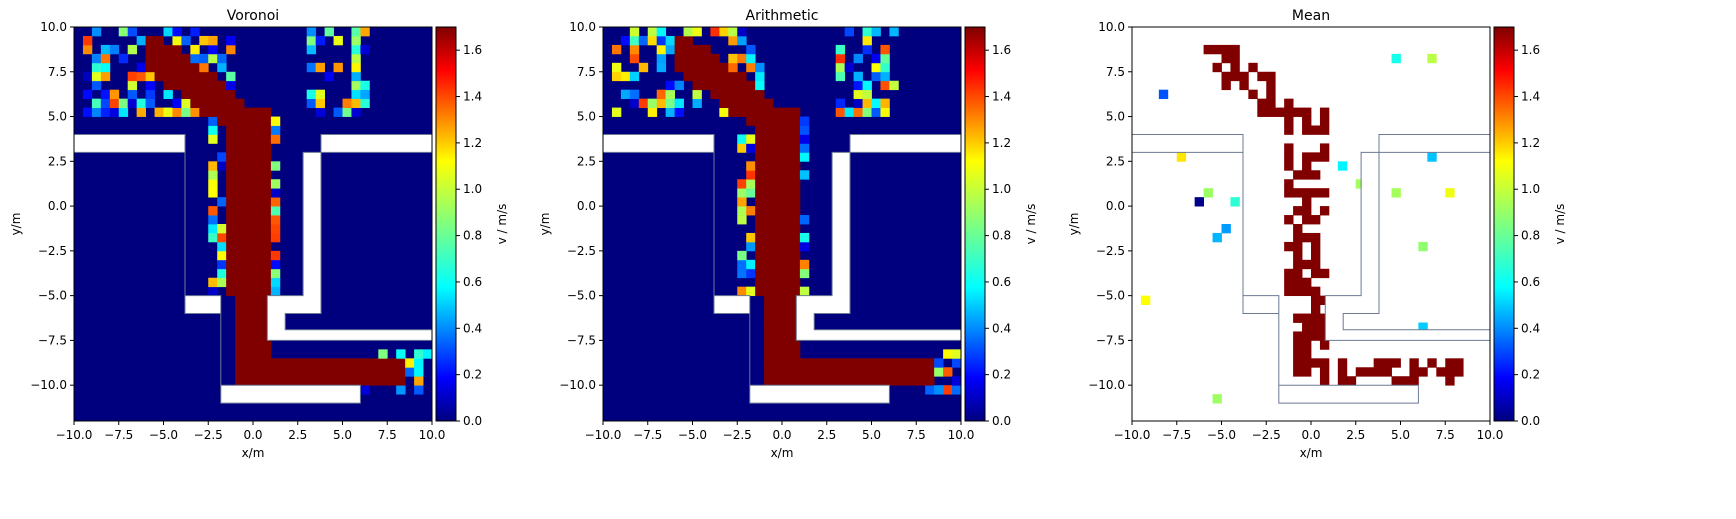  Describe the element at coordinates (1106, 385) in the screenshot. I see `y-tick-label: −10.0` at that location.